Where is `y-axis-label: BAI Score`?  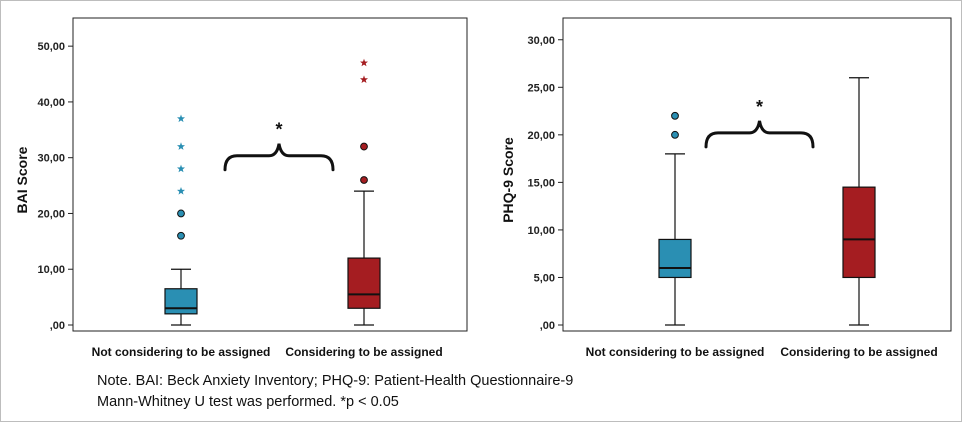 y-axis-label: BAI Score is located at coordinates (22, 179).